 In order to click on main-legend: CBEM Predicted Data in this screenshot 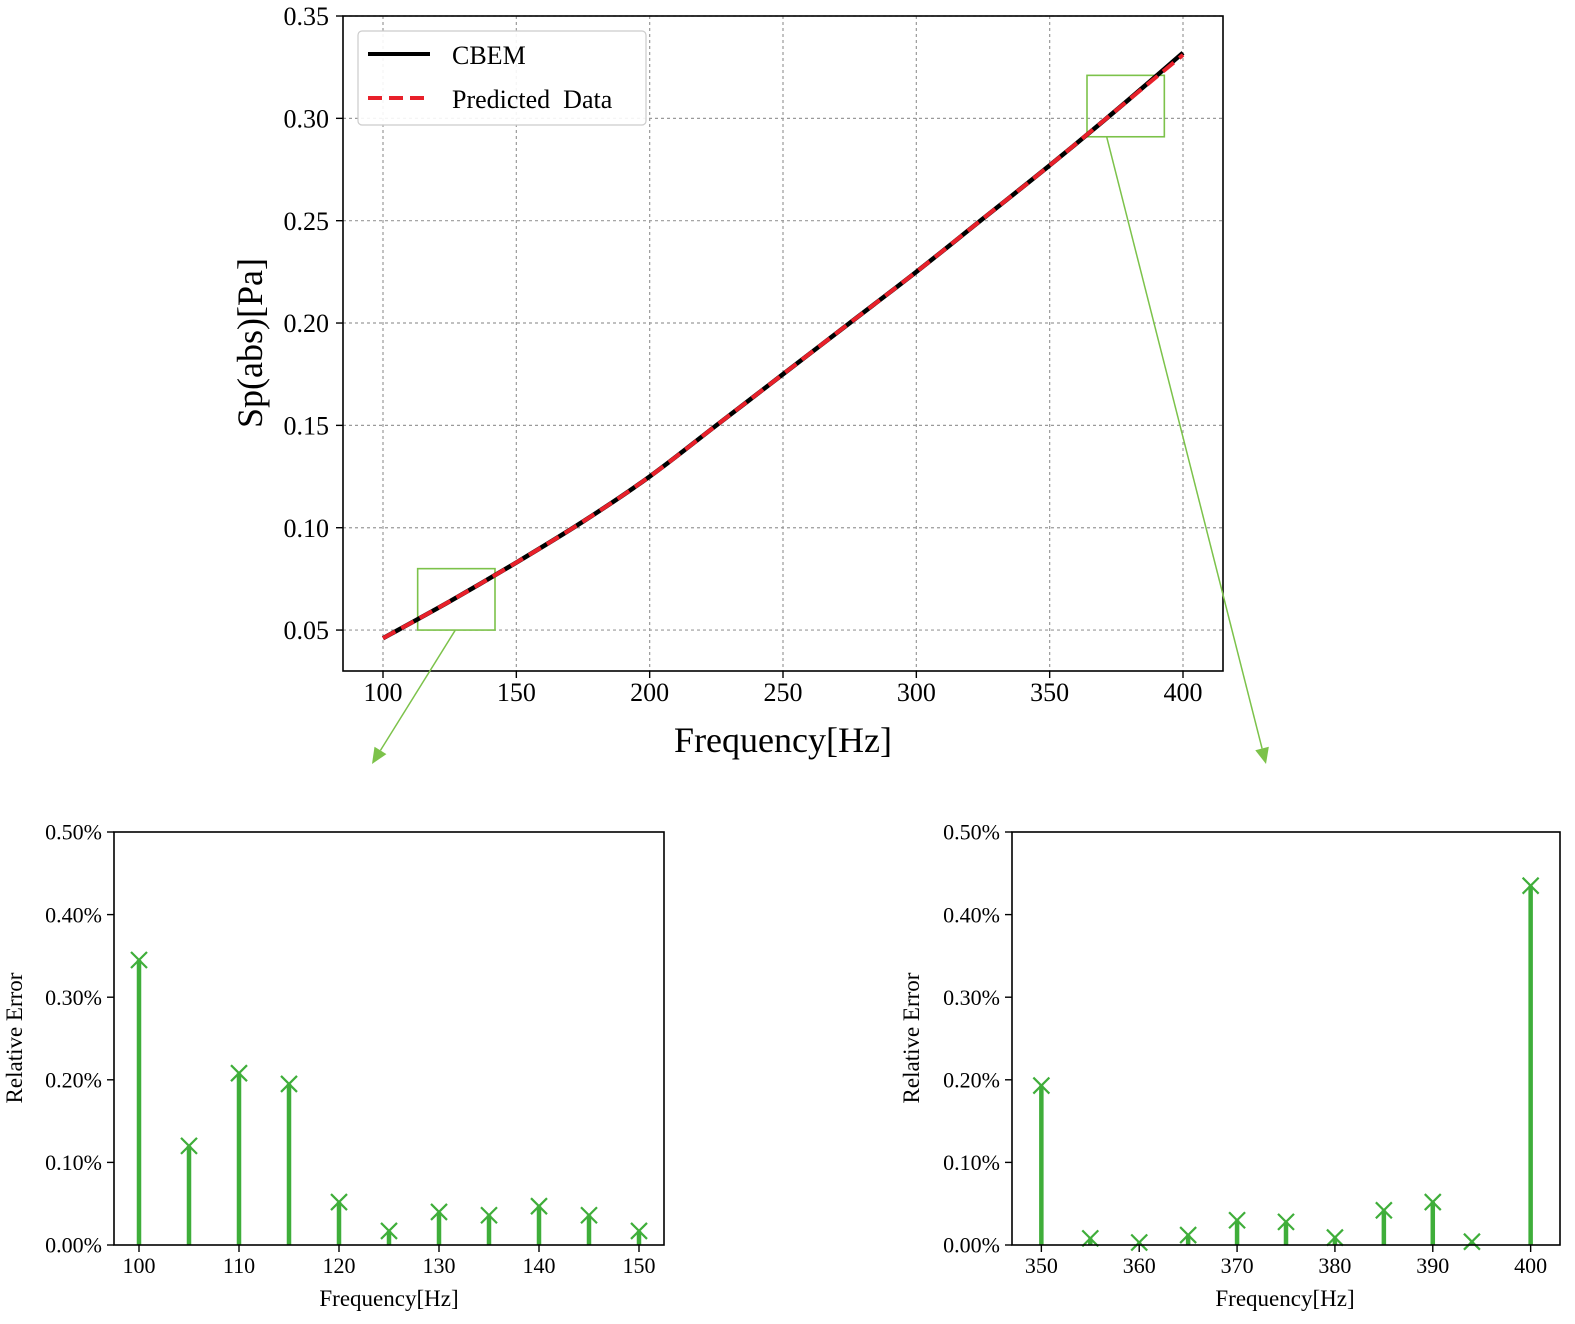, I will do `click(502, 78)`.